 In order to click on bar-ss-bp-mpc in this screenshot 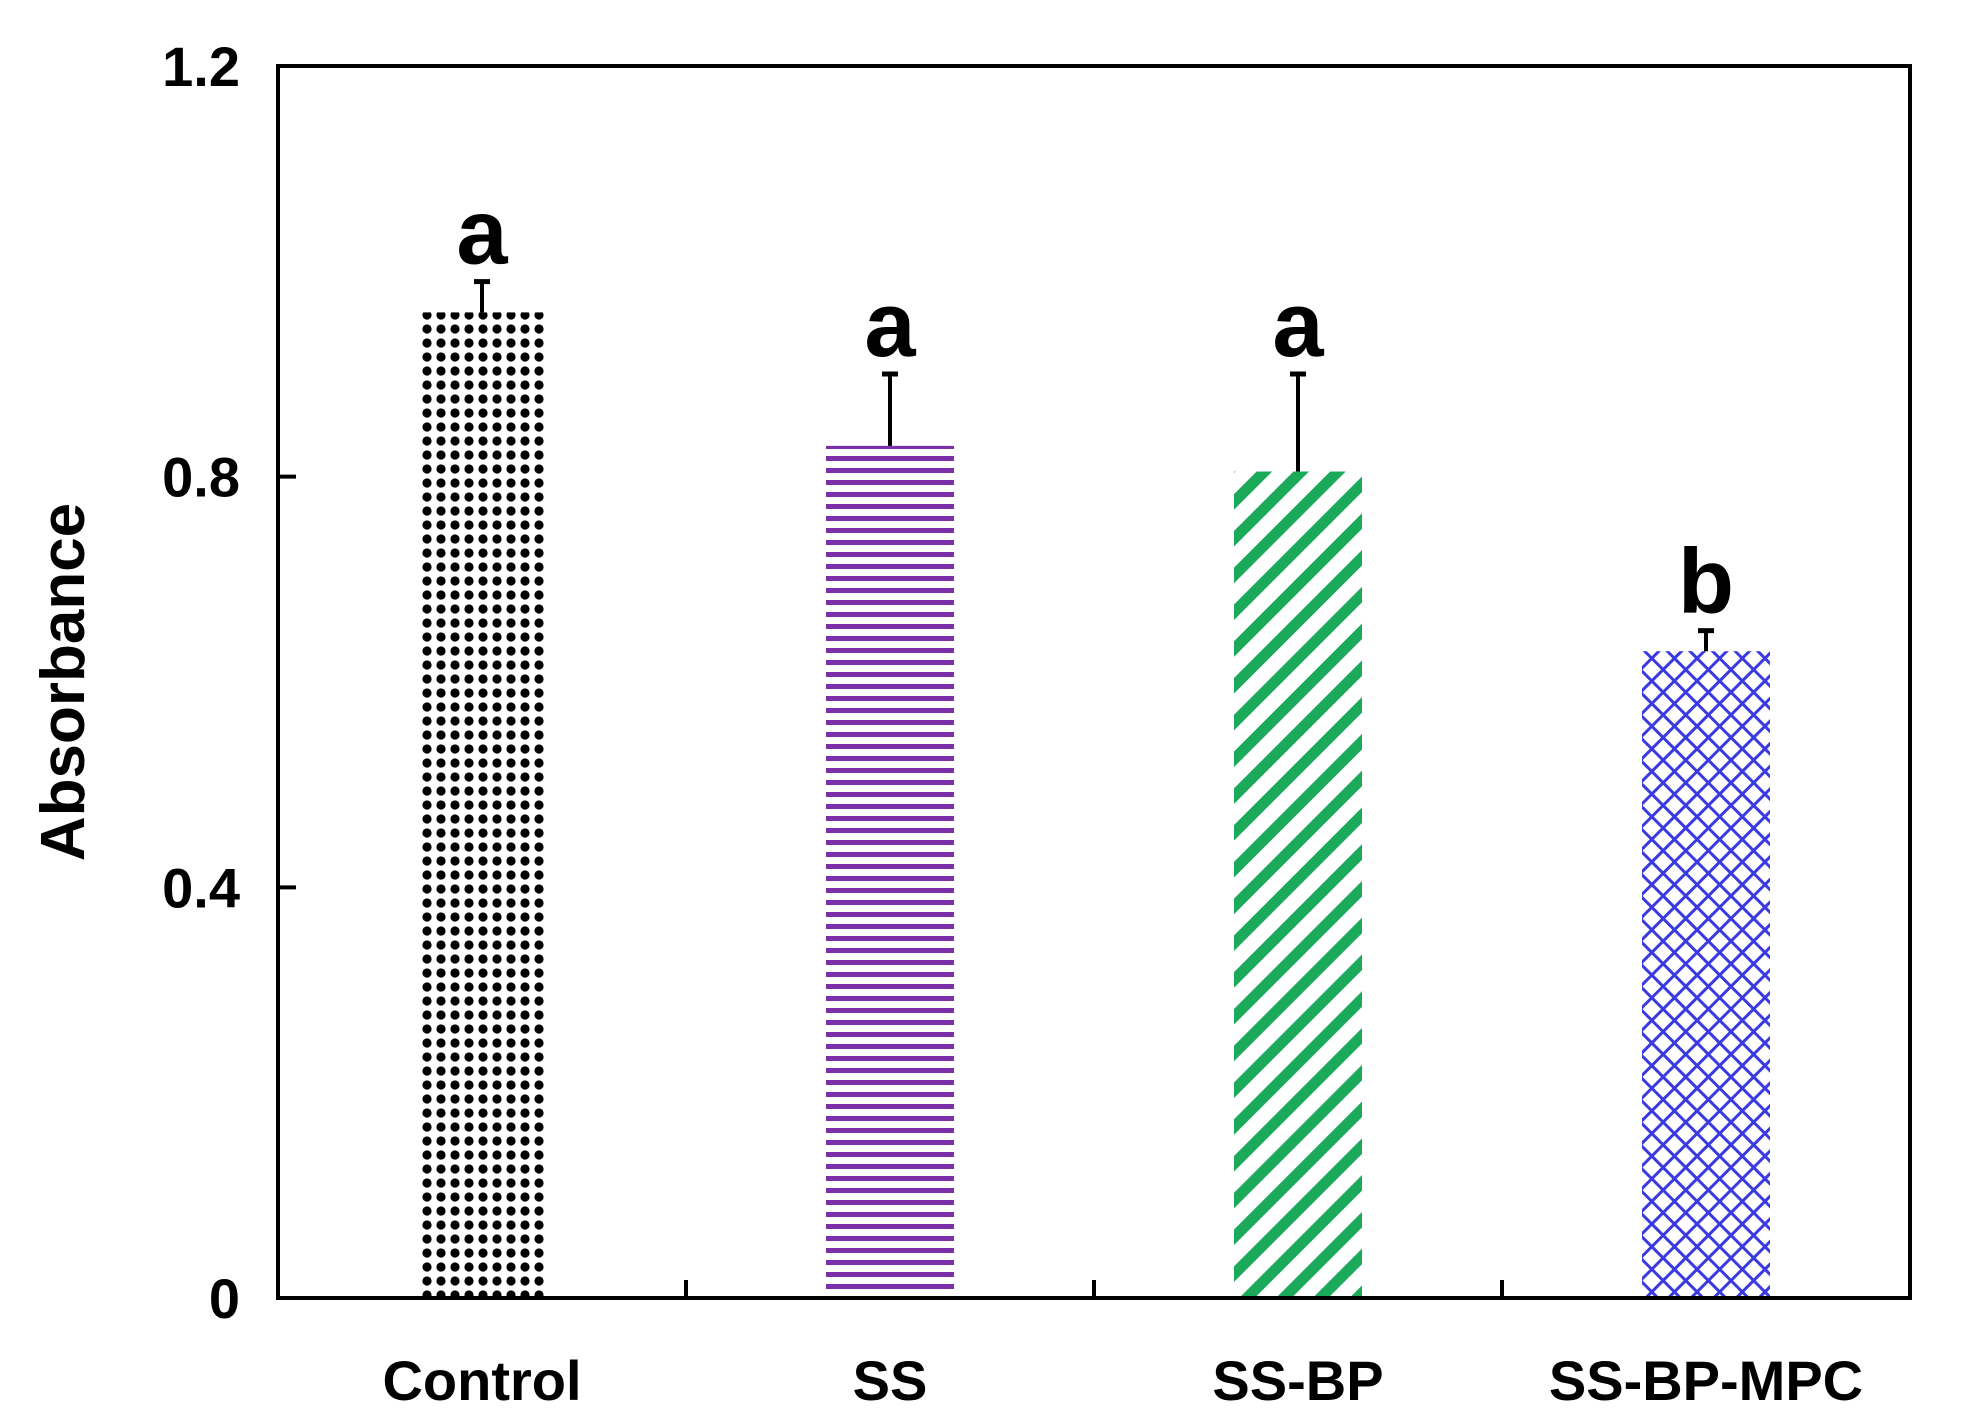, I will do `click(1706, 974)`.